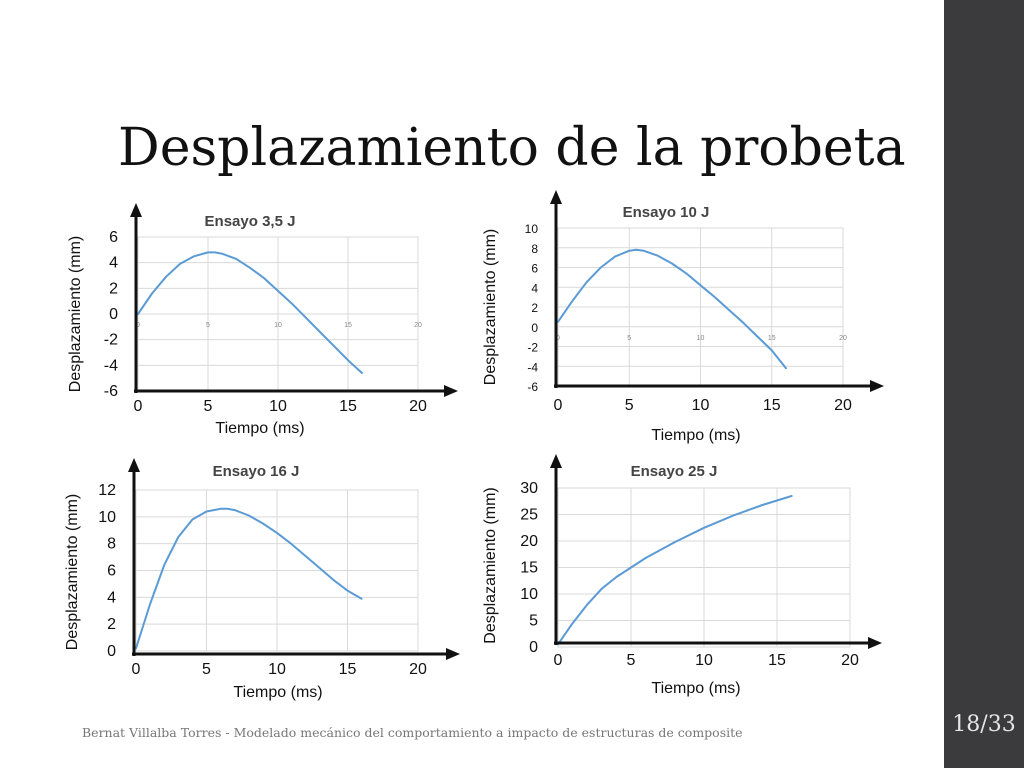 This screenshot has height=768, width=1024. I want to click on chart-title: Ensayo 25 J, so click(674, 471).